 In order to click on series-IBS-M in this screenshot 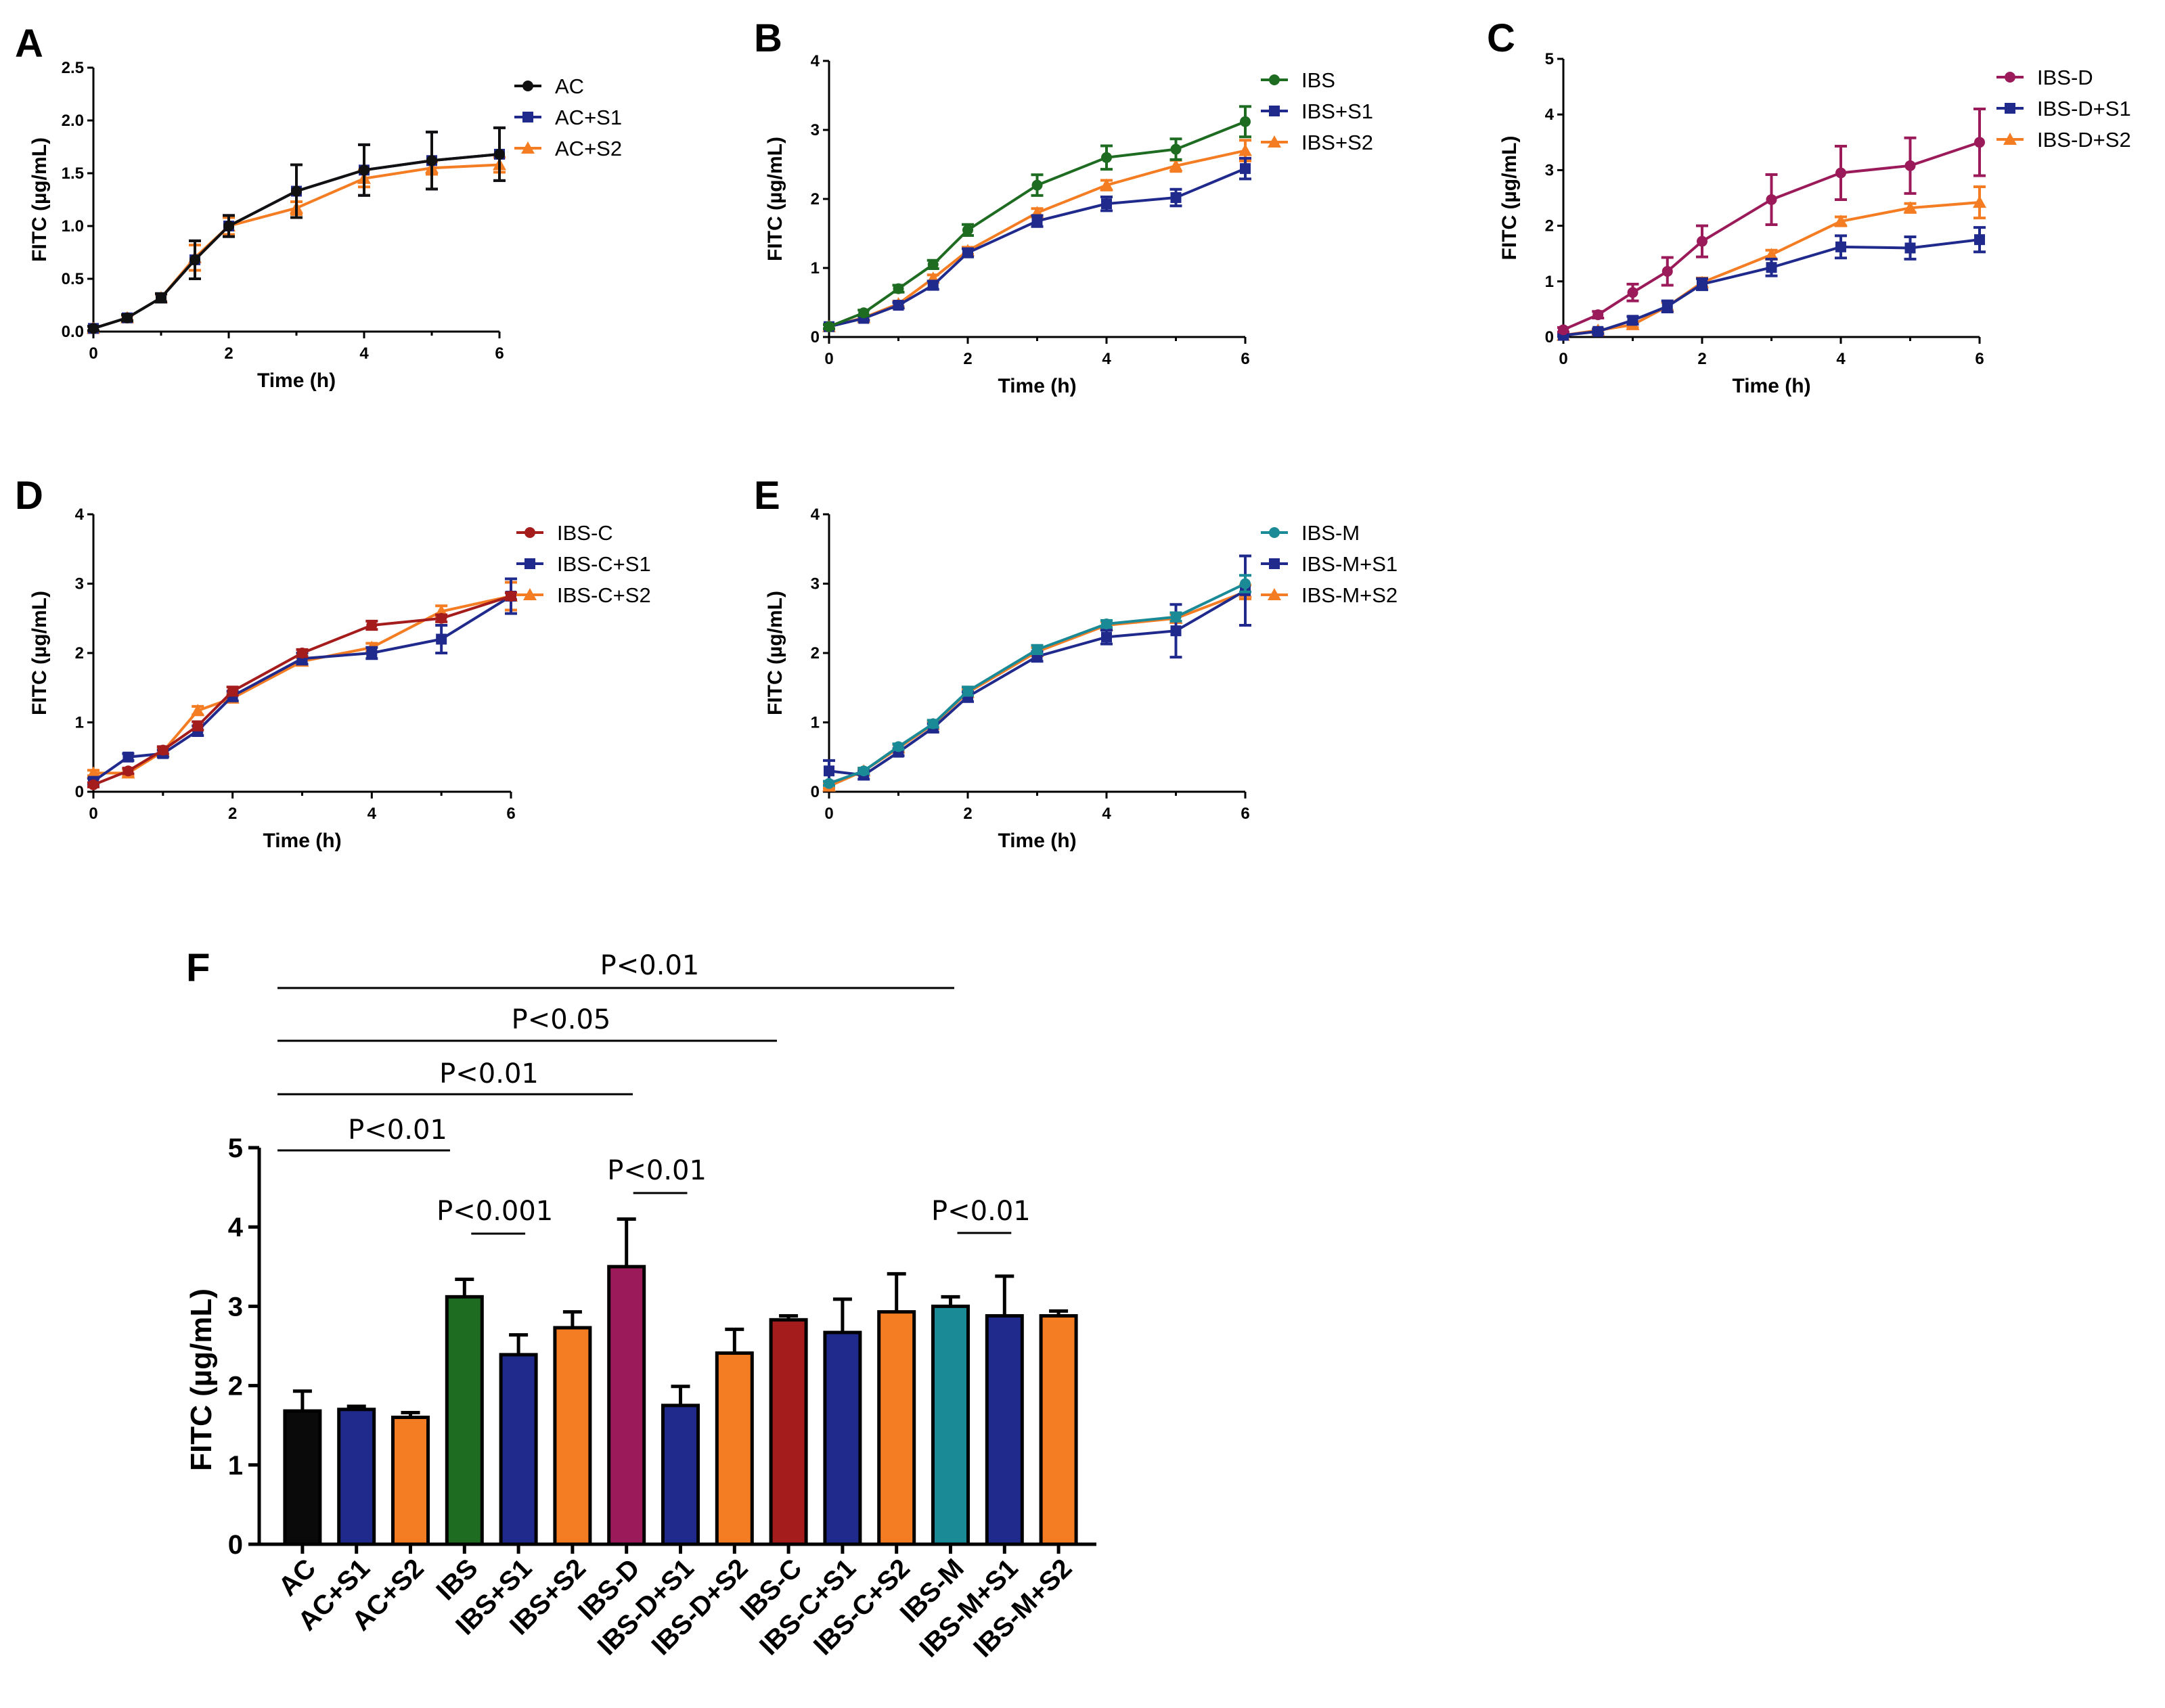, I will do `click(1037, 681)`.